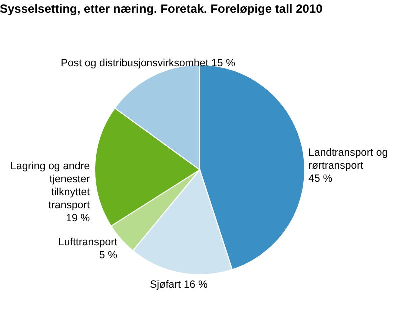 The image size is (400, 320). What do you see at coordinates (108, 256) in the screenshot?
I see `data-label: 5 %` at bounding box center [108, 256].